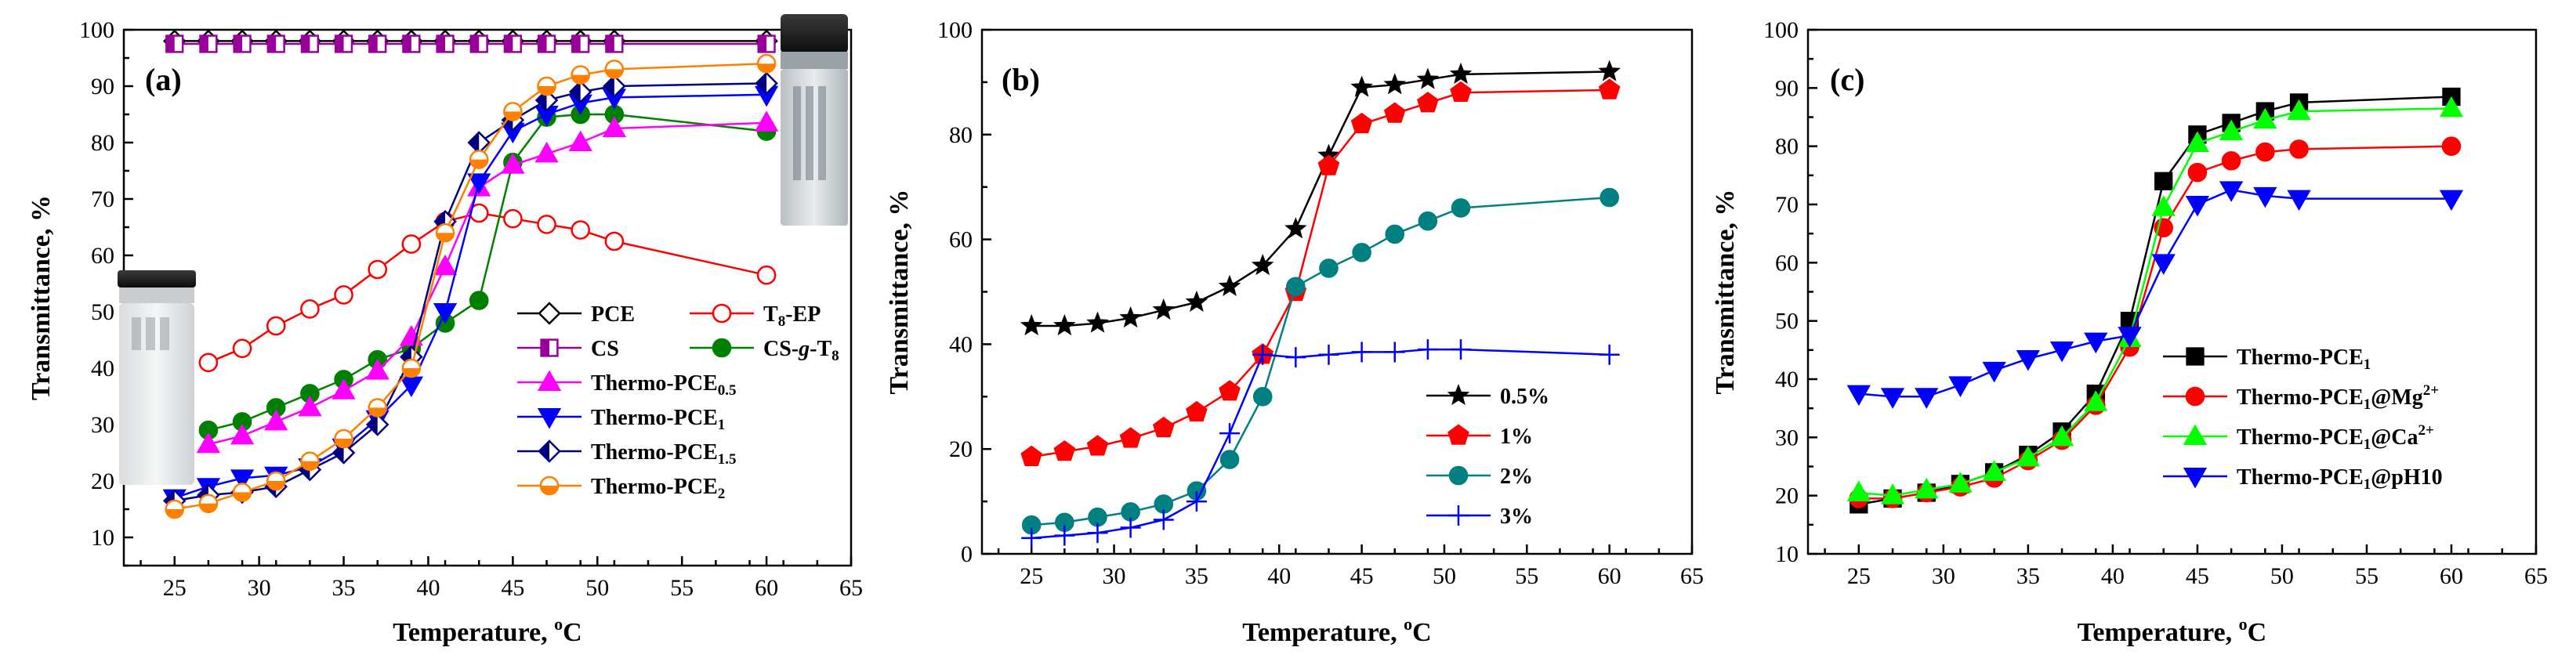 The image size is (2576, 669). Describe the element at coordinates (764, 350) in the screenshot. I see `legend-item: CS-g-T8` at that location.